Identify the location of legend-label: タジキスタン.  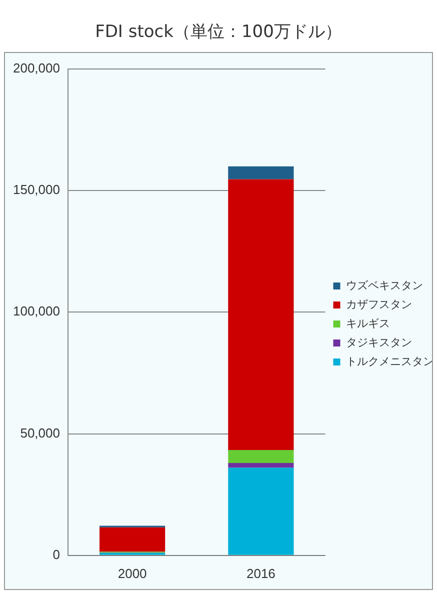
(379, 342).